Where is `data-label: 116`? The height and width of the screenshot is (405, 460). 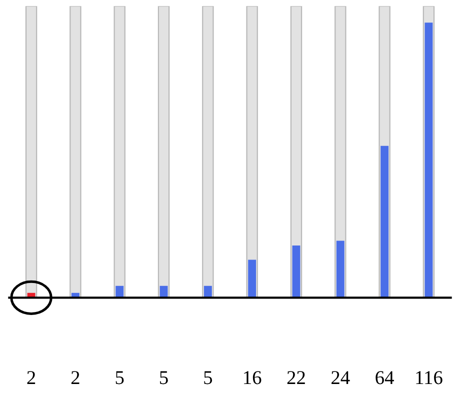 data-label: 116 is located at coordinates (429, 377).